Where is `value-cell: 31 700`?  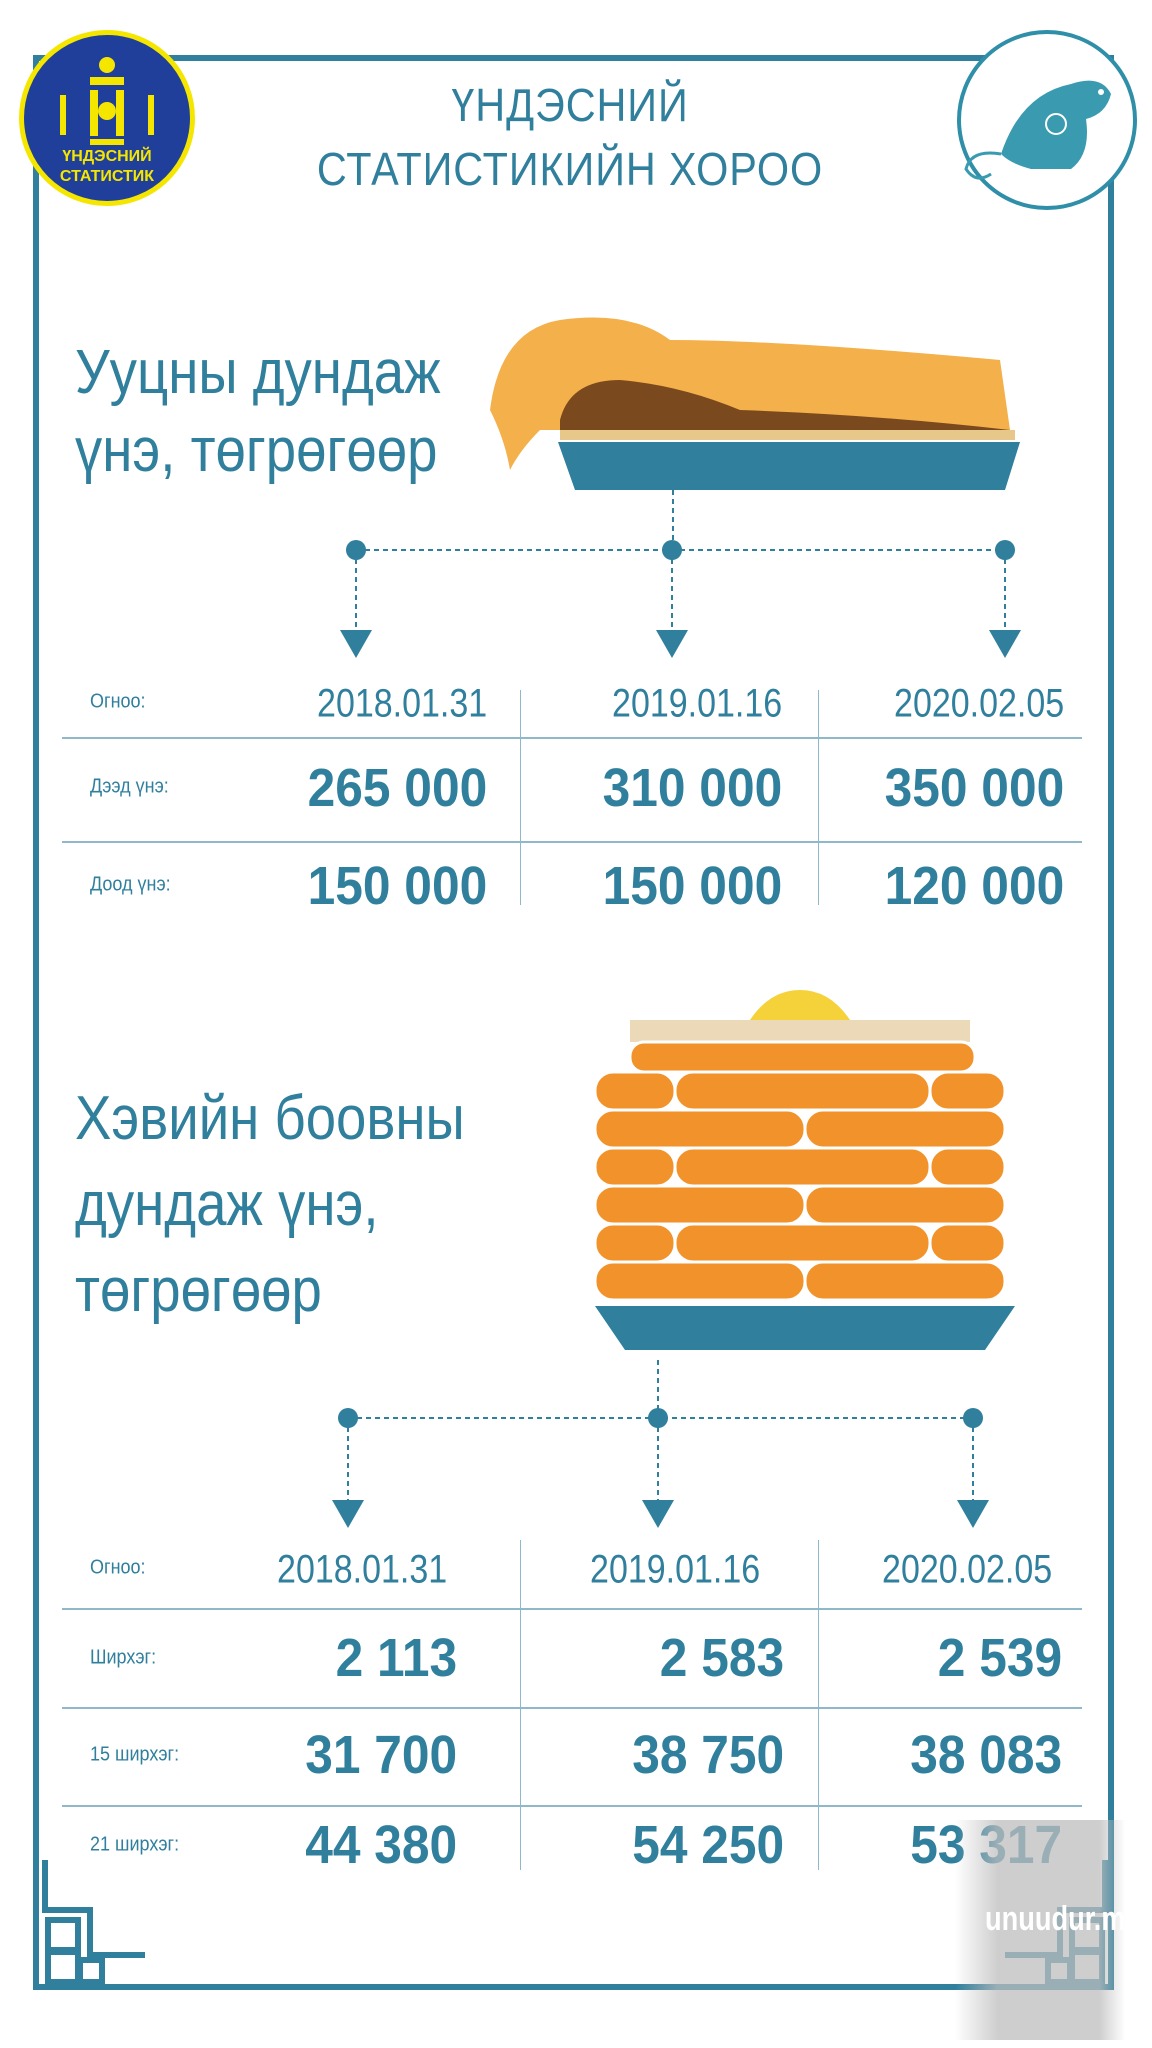 value-cell: 31 700 is located at coordinates (381, 1755).